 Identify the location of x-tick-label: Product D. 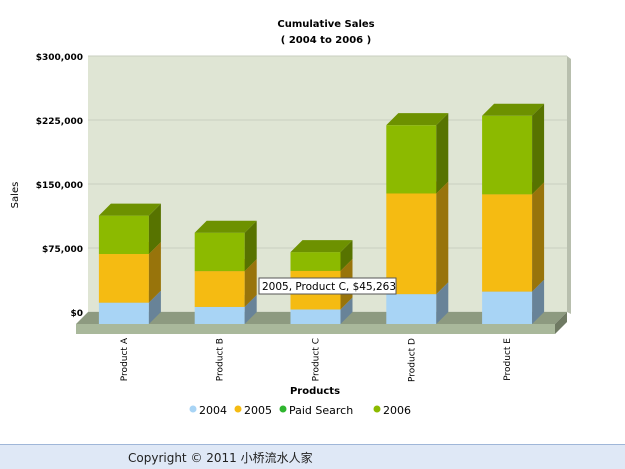
(412, 360).